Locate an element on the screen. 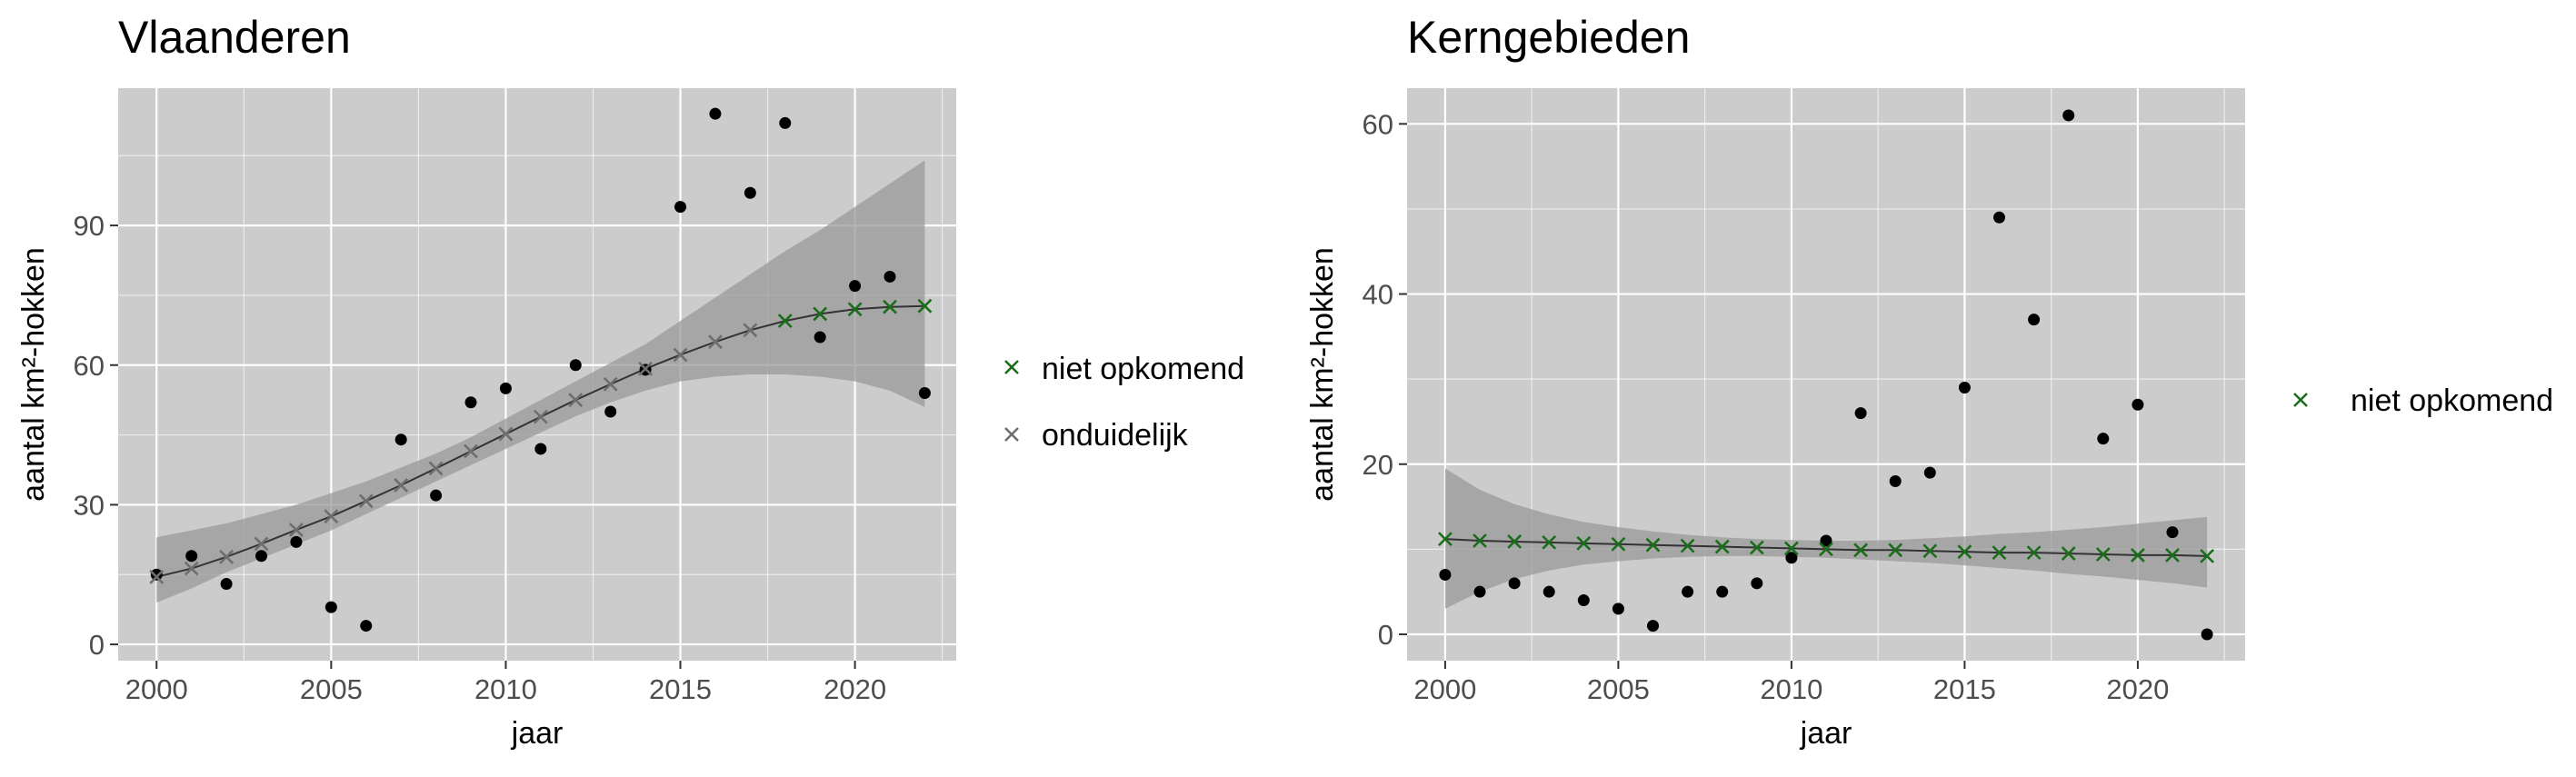 Image resolution: width=2576 pixels, height=777 pixels. x-axis: 2000 2005 2010 2015 2020 is located at coordinates (505, 683).